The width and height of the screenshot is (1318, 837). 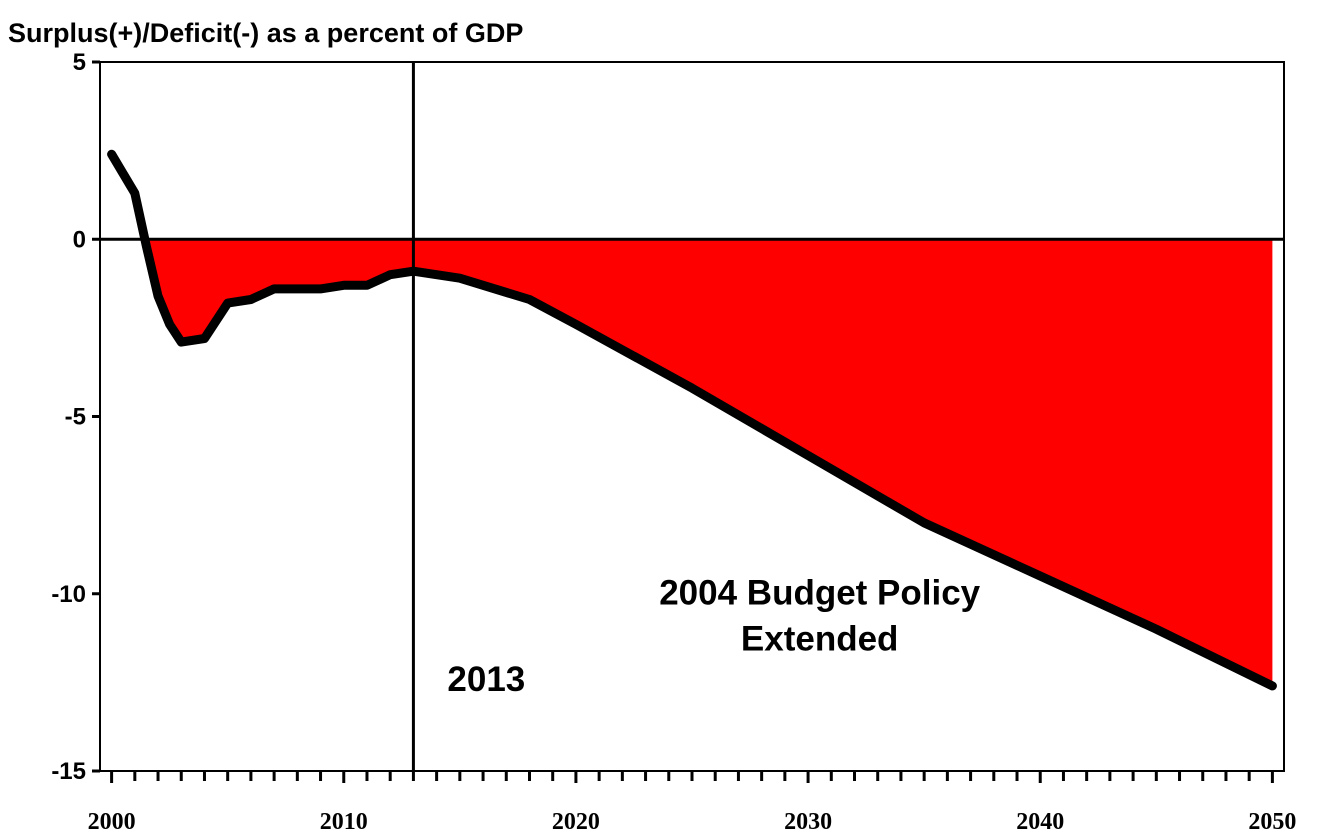 What do you see at coordinates (79, 239) in the screenshot?
I see `y-tick-label: 0` at bounding box center [79, 239].